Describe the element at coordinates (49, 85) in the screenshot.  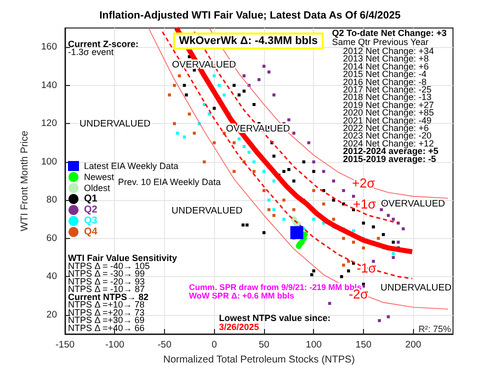
I see `y-tick-label: 140` at that location.